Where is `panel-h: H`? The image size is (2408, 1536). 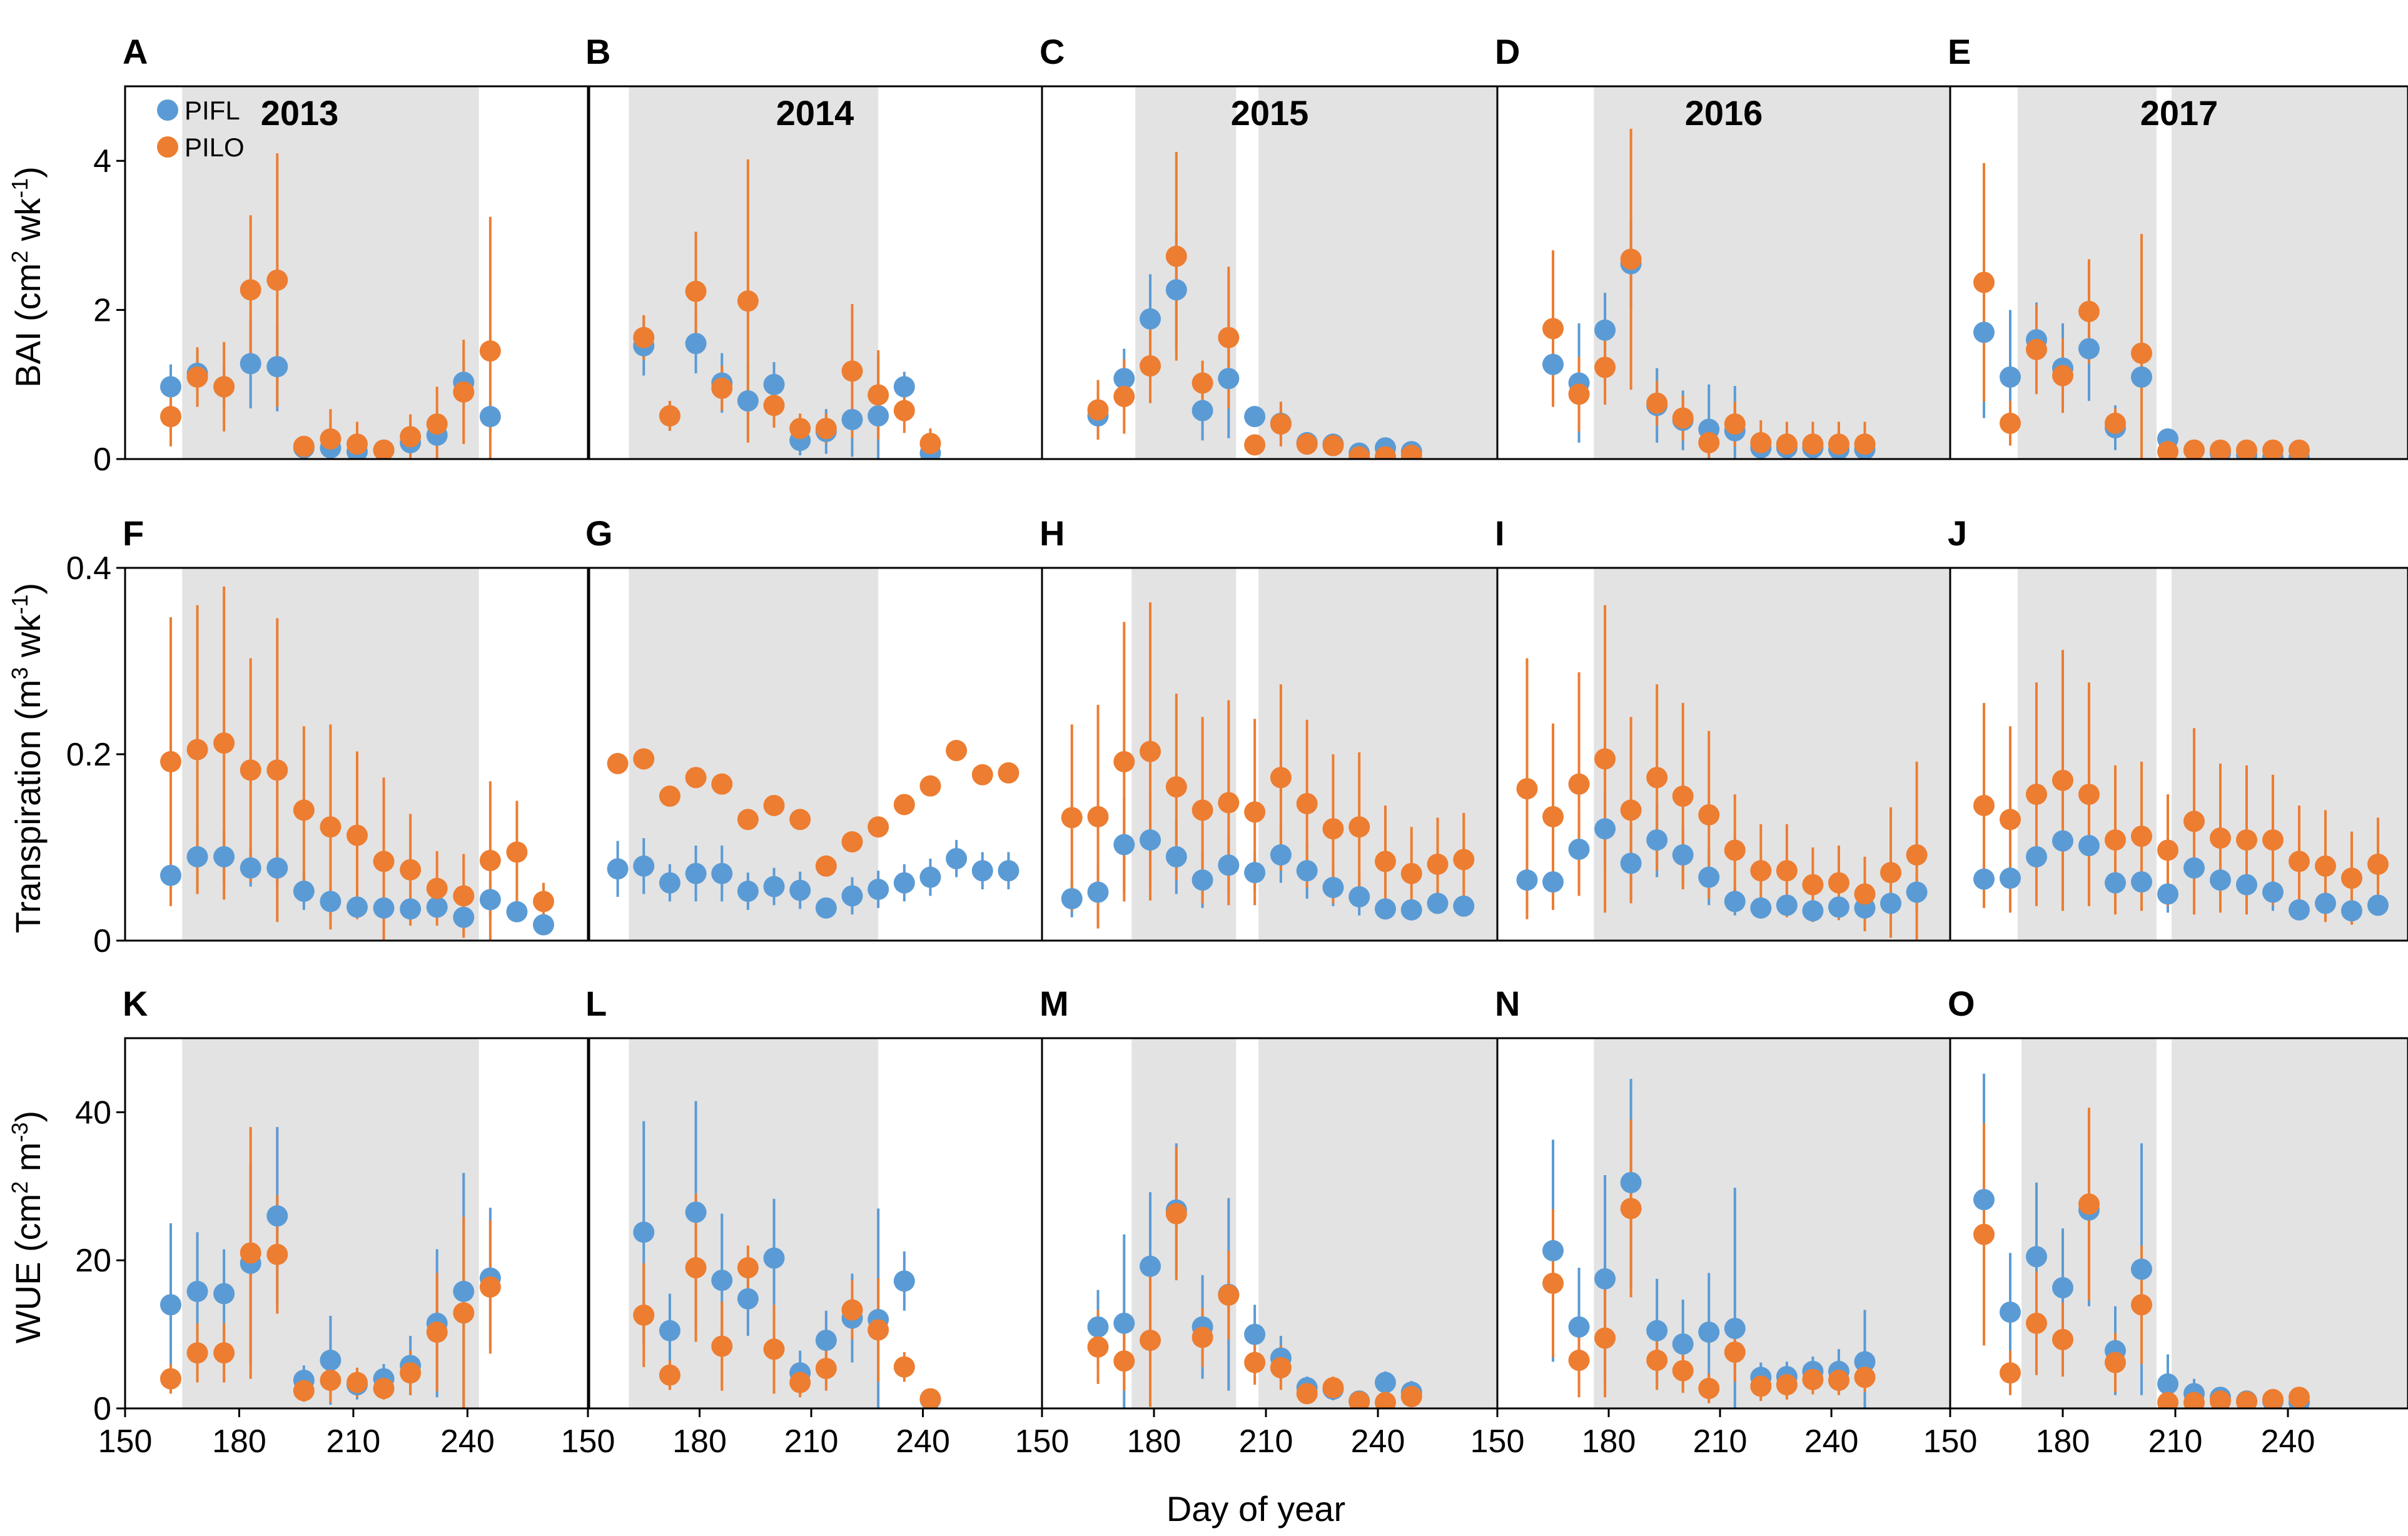 panel-h: H is located at coordinates (1269, 727).